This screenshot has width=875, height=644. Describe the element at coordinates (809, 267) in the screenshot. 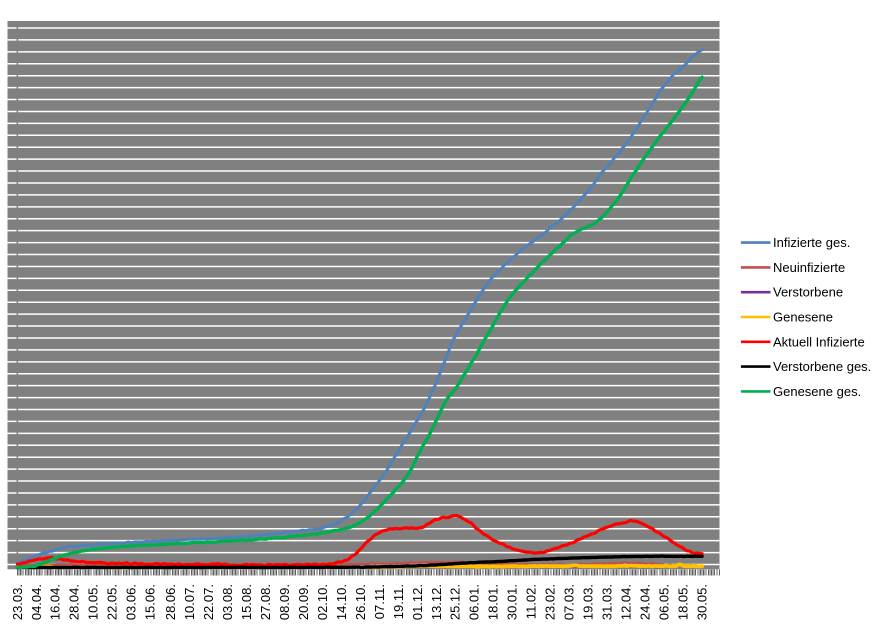

I see `svg-text: Neuinfizierte` at that location.